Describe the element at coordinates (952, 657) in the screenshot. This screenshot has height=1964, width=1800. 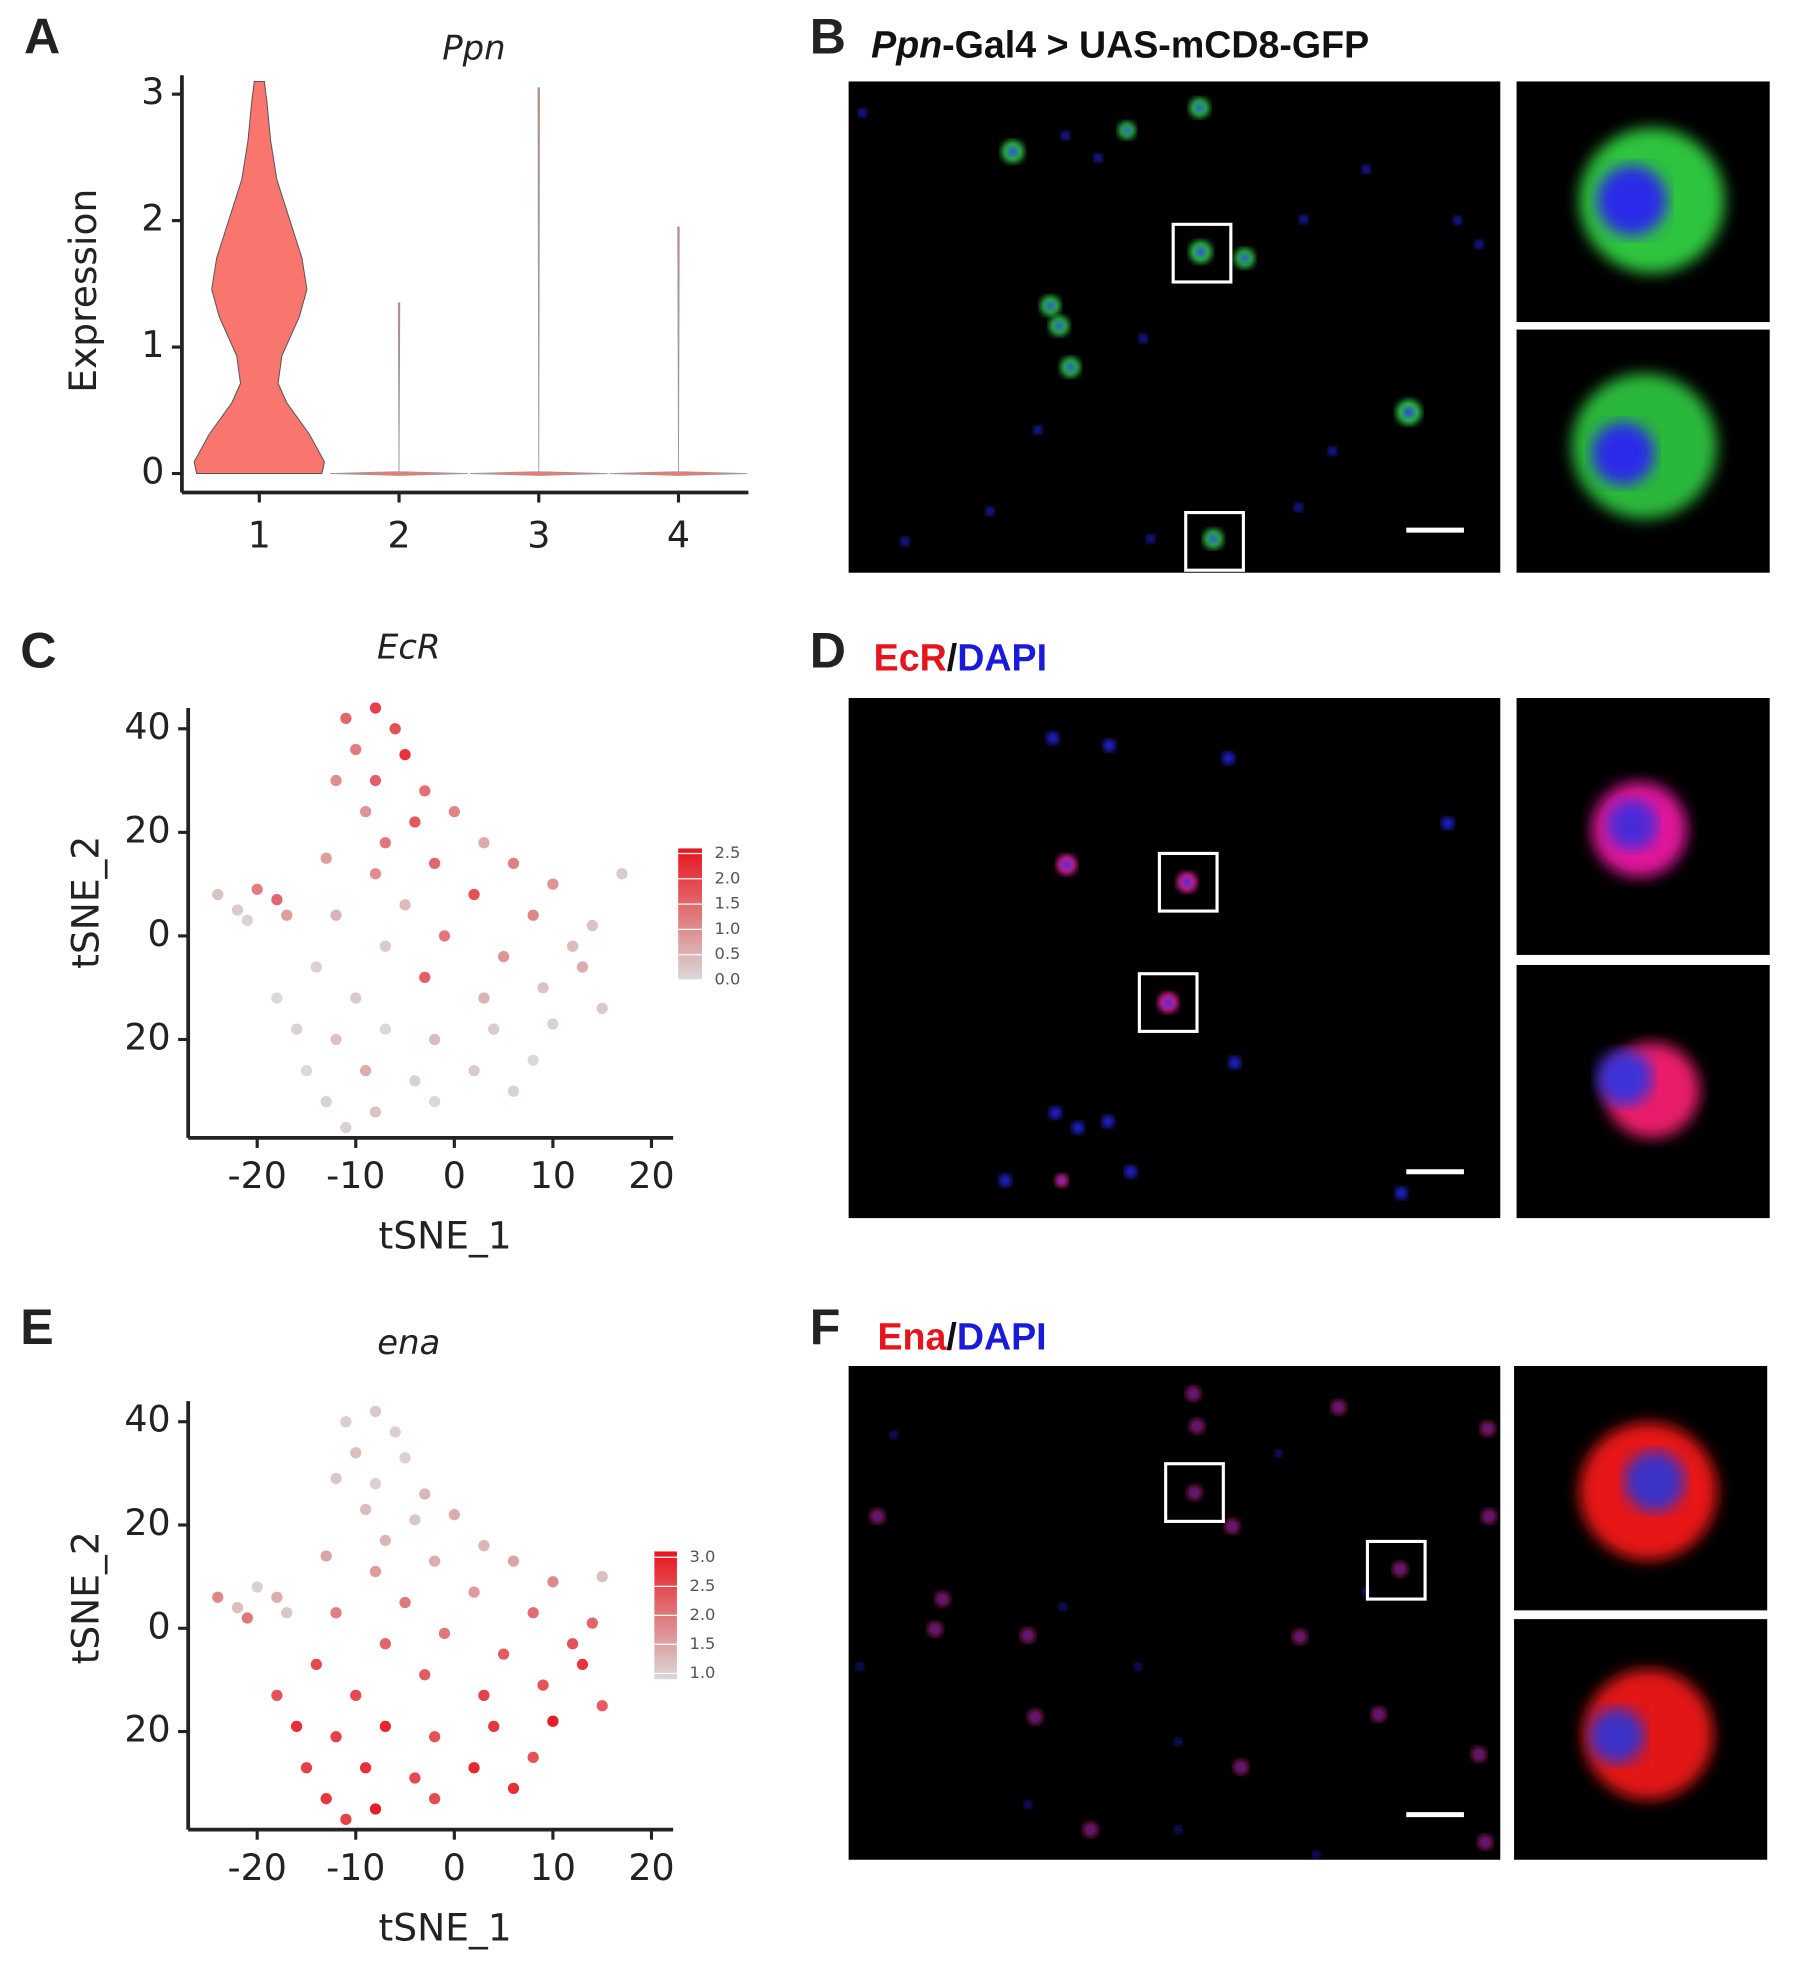
I see `title-part: /` at that location.